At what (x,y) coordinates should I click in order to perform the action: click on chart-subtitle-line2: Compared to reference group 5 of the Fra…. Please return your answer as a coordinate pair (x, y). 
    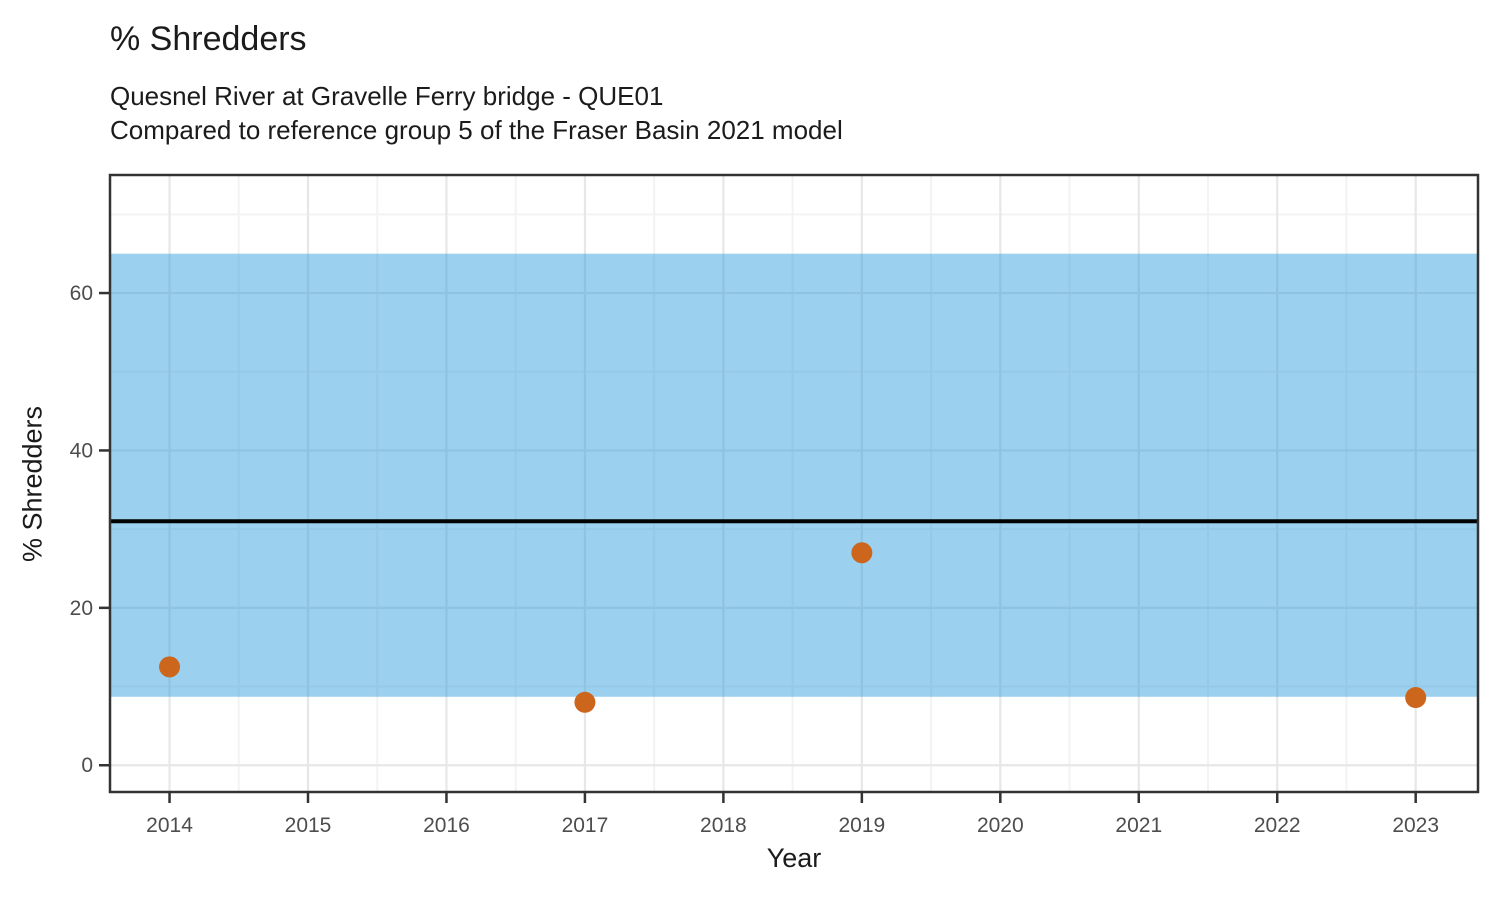
    Looking at the image, I should click on (476, 130).